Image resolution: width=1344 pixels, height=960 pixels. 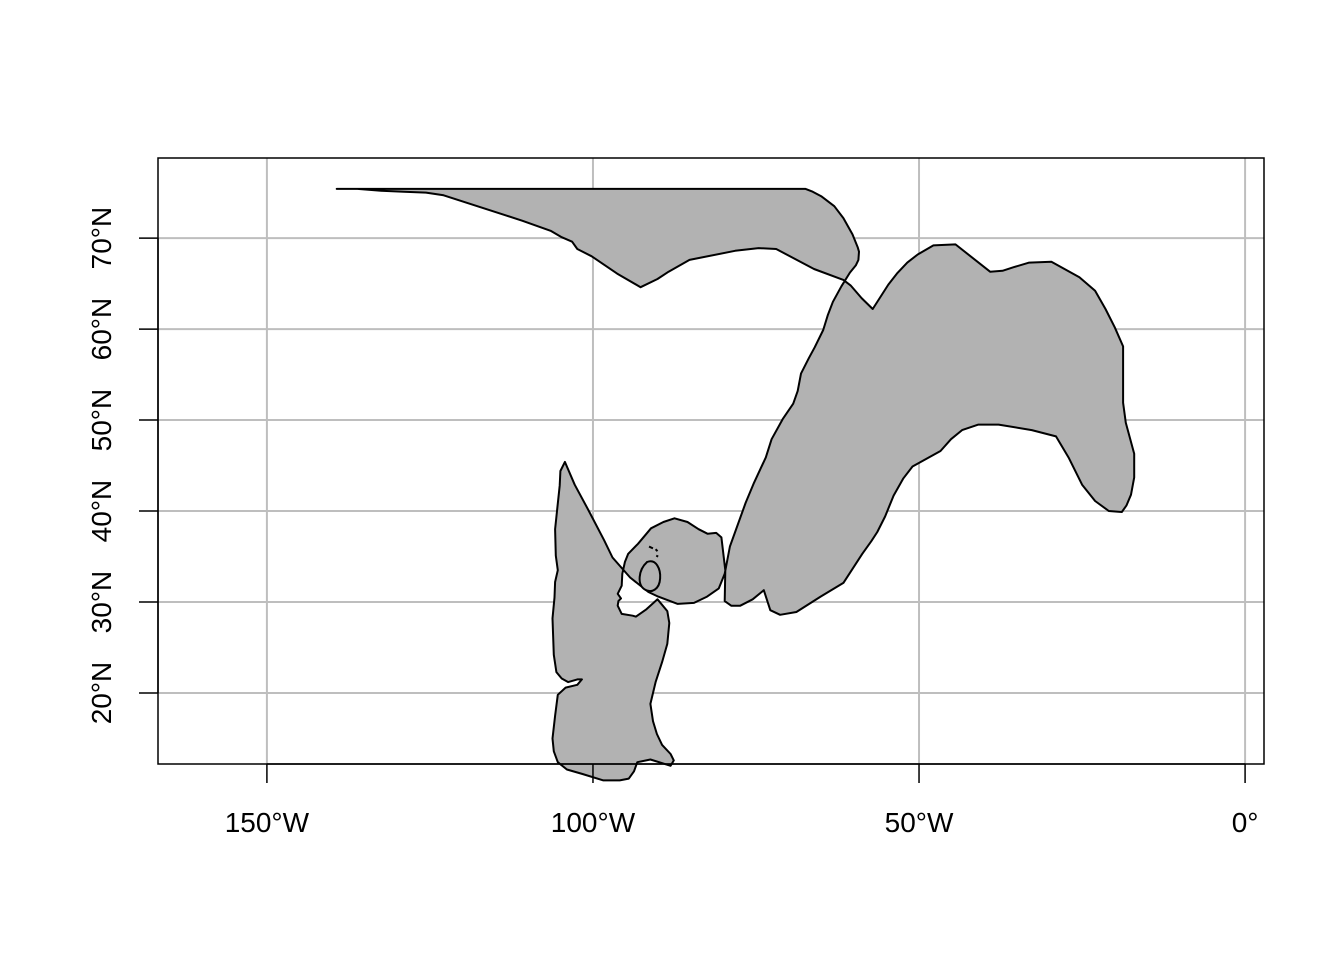 What do you see at coordinates (650, 576) in the screenshot?
I see `island-inlet` at bounding box center [650, 576].